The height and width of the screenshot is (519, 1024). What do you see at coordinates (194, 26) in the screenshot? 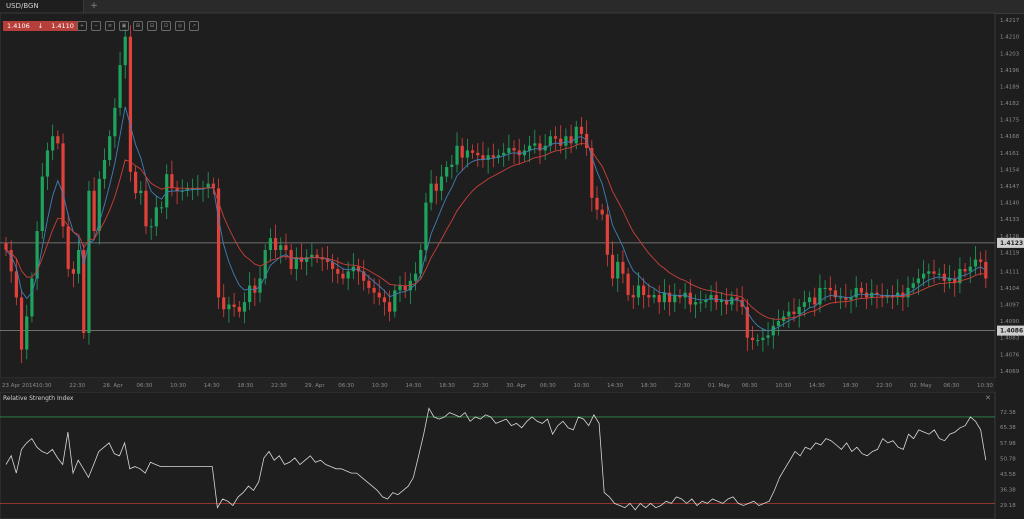
I see `draw-tool-icon: ↗` at bounding box center [194, 26].